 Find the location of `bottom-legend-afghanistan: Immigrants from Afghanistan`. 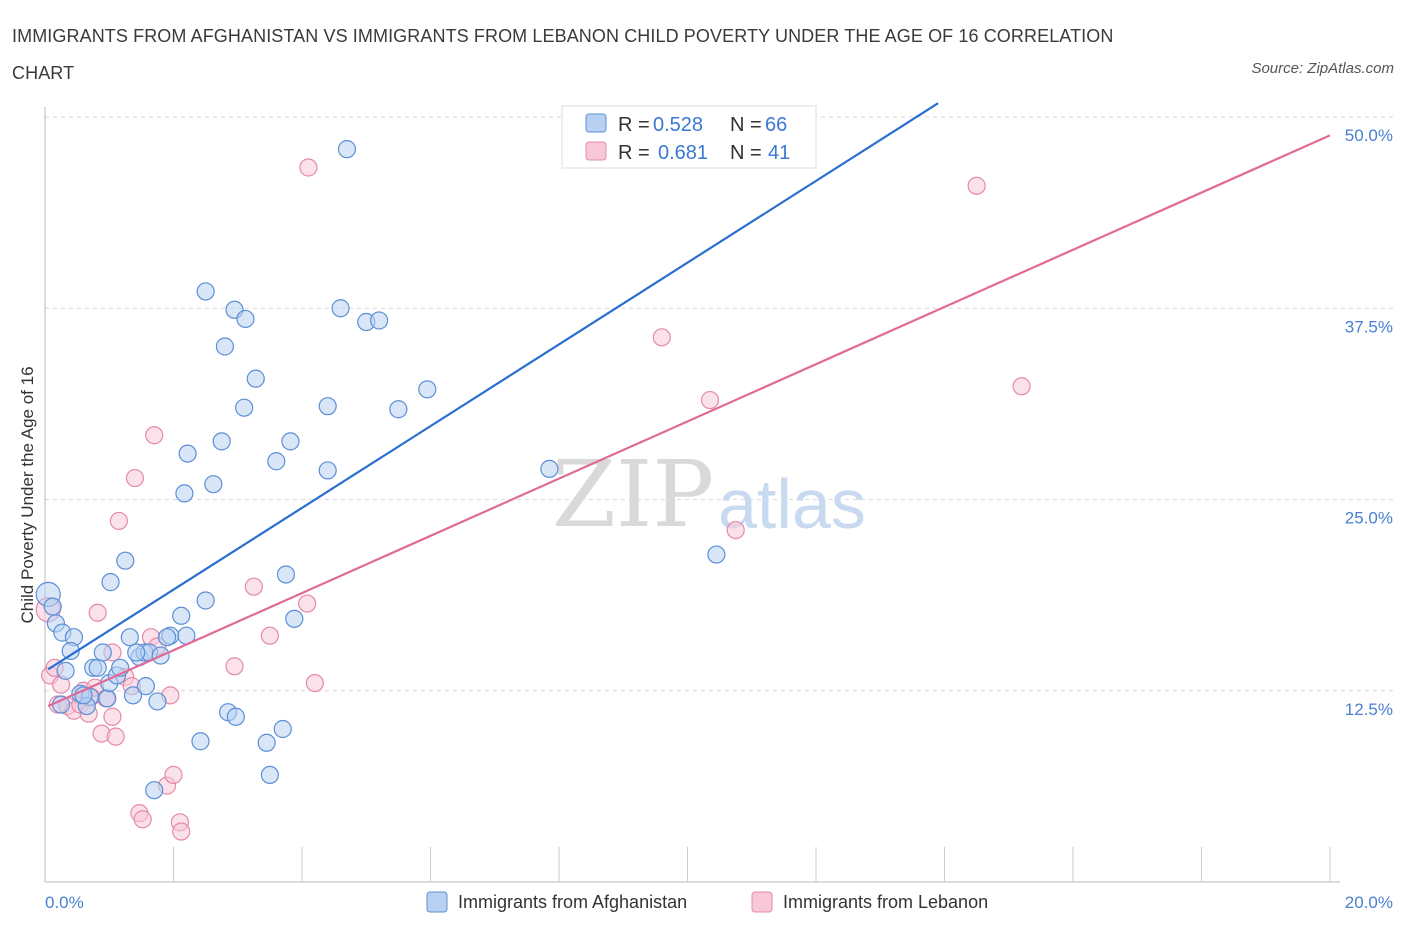

bottom-legend-afghanistan: Immigrants from Afghanistan is located at coordinates (572, 902).